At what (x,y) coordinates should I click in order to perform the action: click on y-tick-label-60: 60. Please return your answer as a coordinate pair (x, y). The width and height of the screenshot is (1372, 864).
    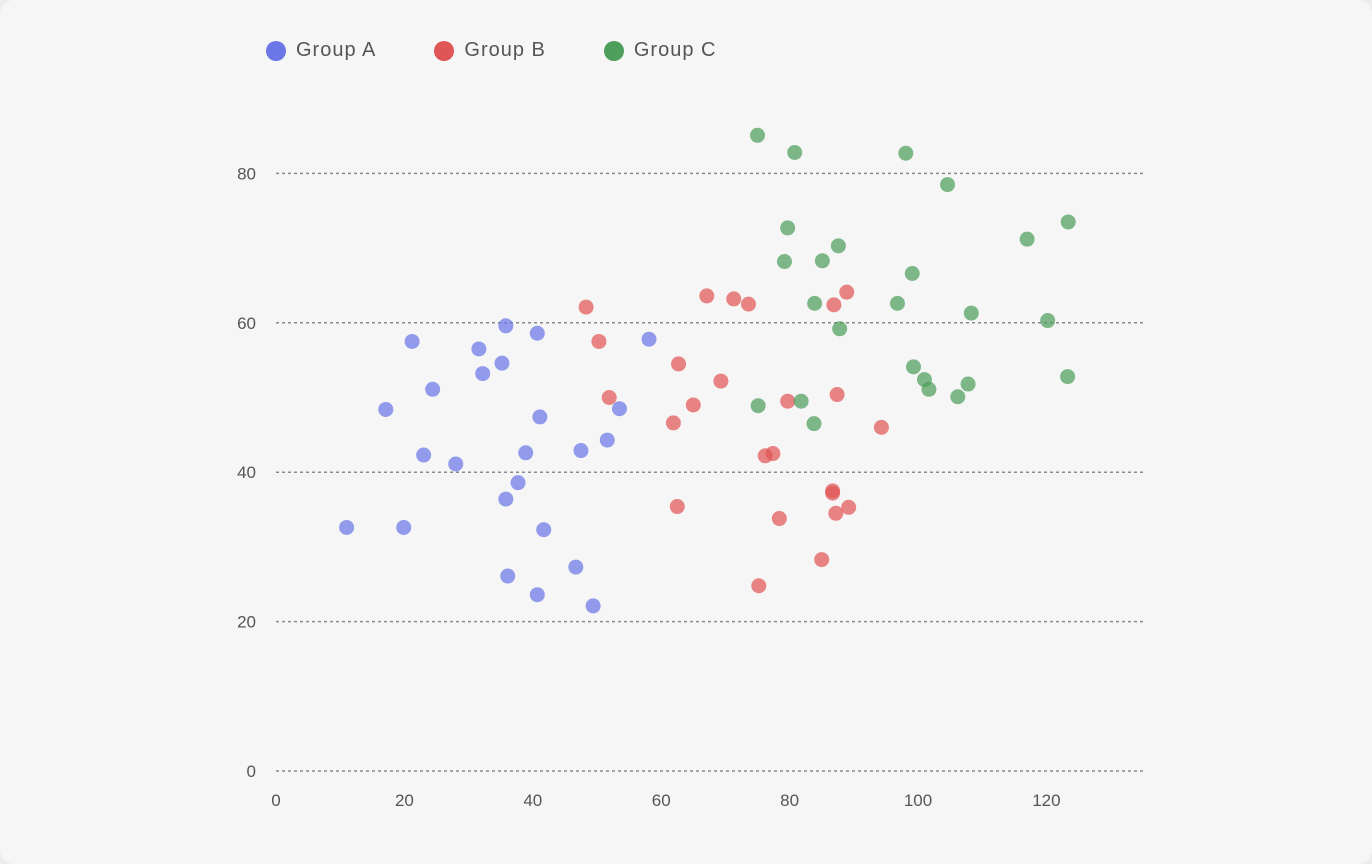
    Looking at the image, I should click on (246, 323).